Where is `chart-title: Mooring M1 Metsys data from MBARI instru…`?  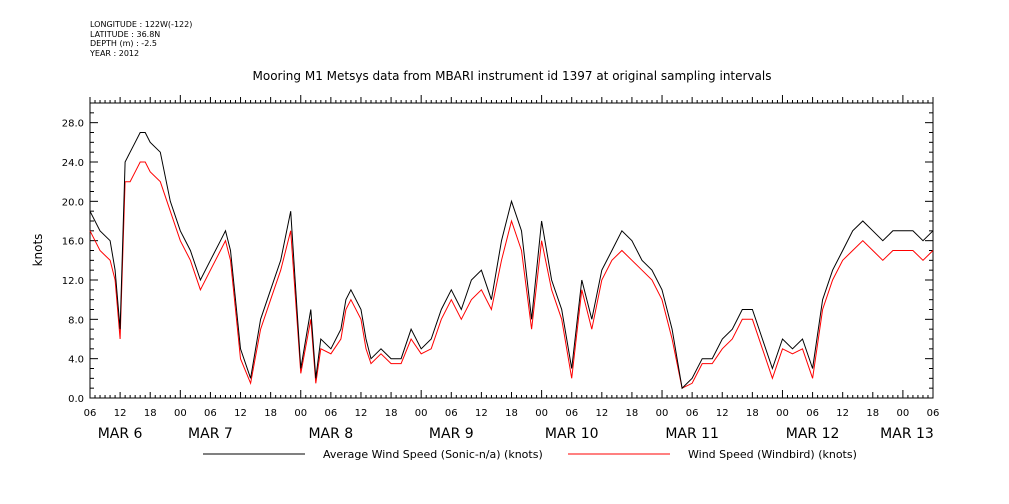
chart-title: Mooring M1 Metsys data from MBARI instru… is located at coordinates (512, 76).